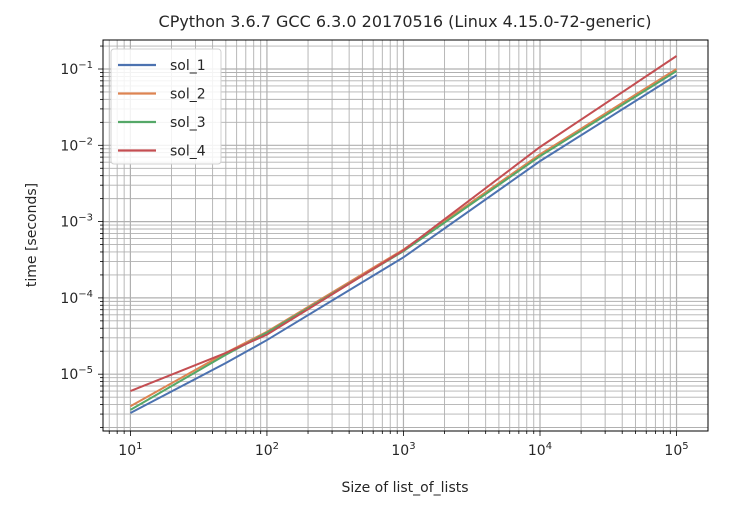 This screenshot has width=746, height=512. Describe the element at coordinates (76, 69) in the screenshot. I see `y-tick-label: 10⁻¹` at that location.